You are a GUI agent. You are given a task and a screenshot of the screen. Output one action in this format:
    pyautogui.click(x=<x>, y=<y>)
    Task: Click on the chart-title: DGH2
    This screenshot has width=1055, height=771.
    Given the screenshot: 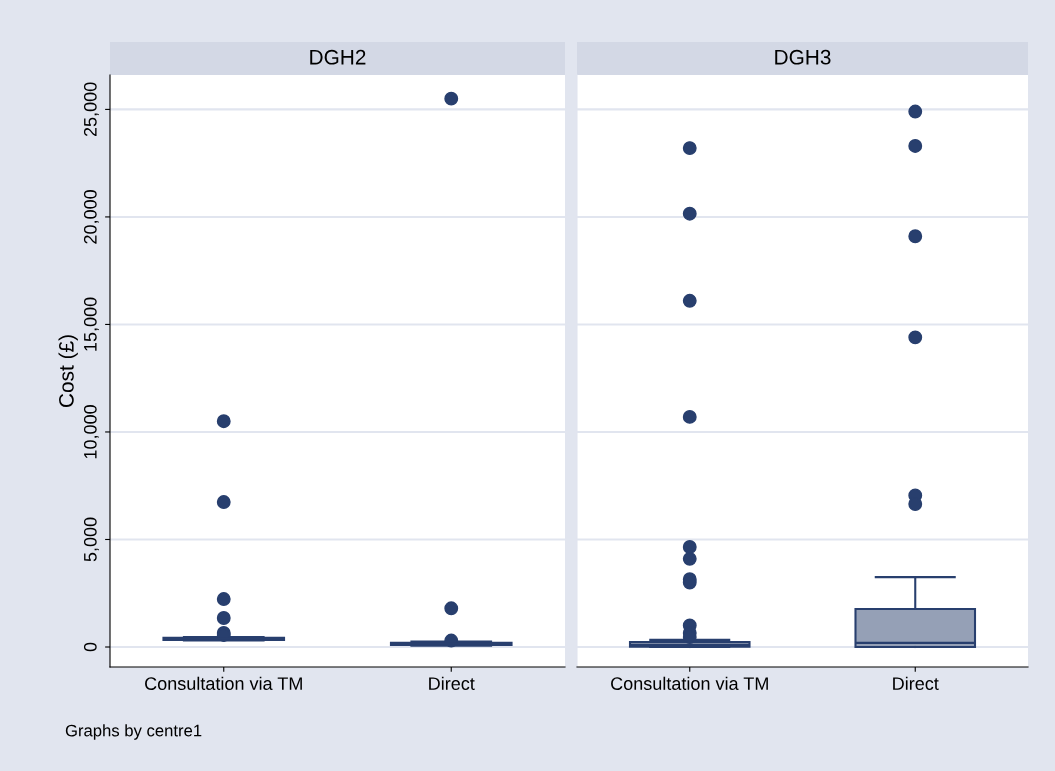 What is the action you would take?
    pyautogui.click(x=338, y=57)
    